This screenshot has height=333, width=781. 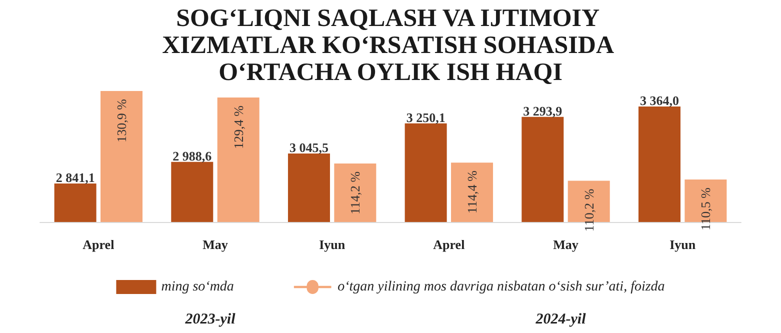 What do you see at coordinates (659, 100) in the screenshot?
I see `data-label: 3 364,0` at bounding box center [659, 100].